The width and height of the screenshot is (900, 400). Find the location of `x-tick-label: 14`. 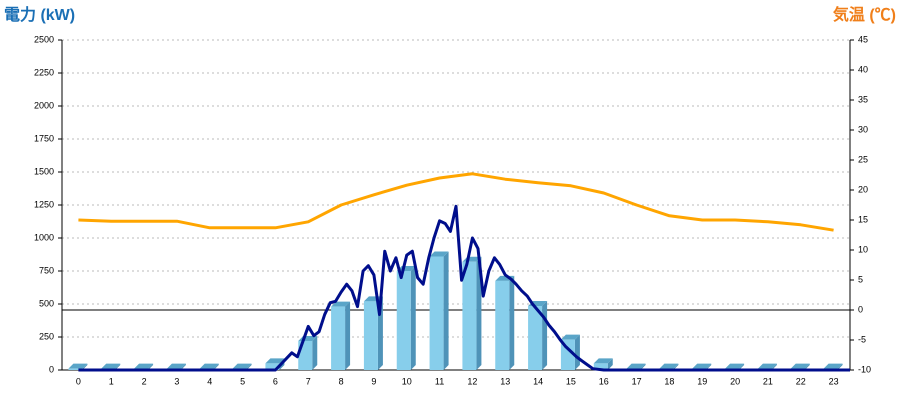

x-tick-label: 14 is located at coordinates (538, 381).